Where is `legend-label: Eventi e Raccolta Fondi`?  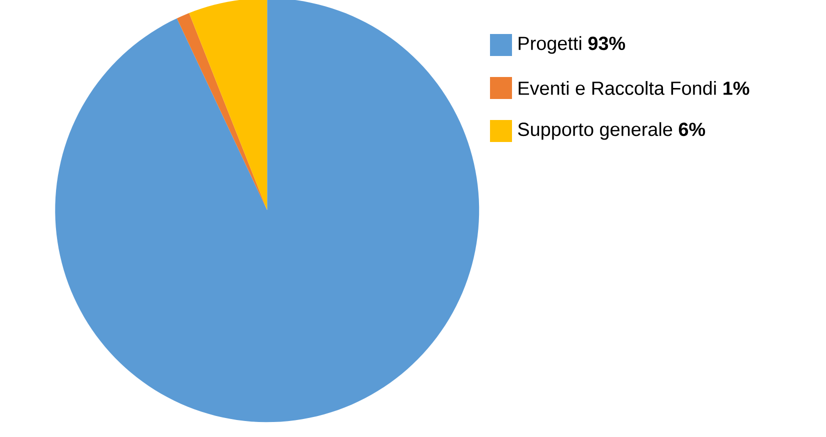
legend-label: Eventi e Raccolta Fondi is located at coordinates (617, 88).